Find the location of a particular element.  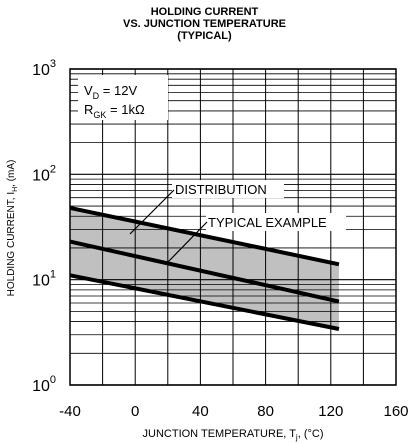

chart-title-line-1: HOLDING CURRENT is located at coordinates (204, 12).